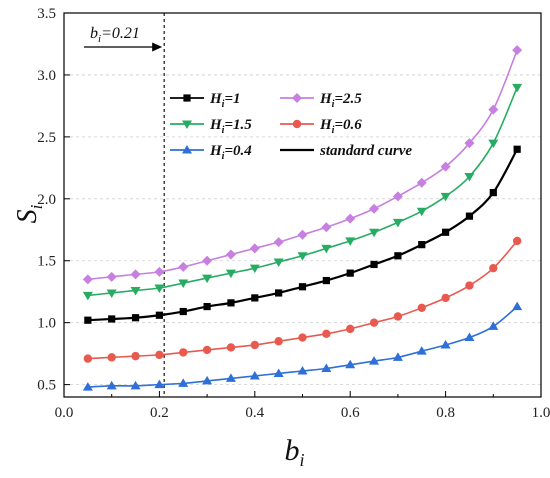  I want to click on annotation-label-sub: i, so click(99, 39).